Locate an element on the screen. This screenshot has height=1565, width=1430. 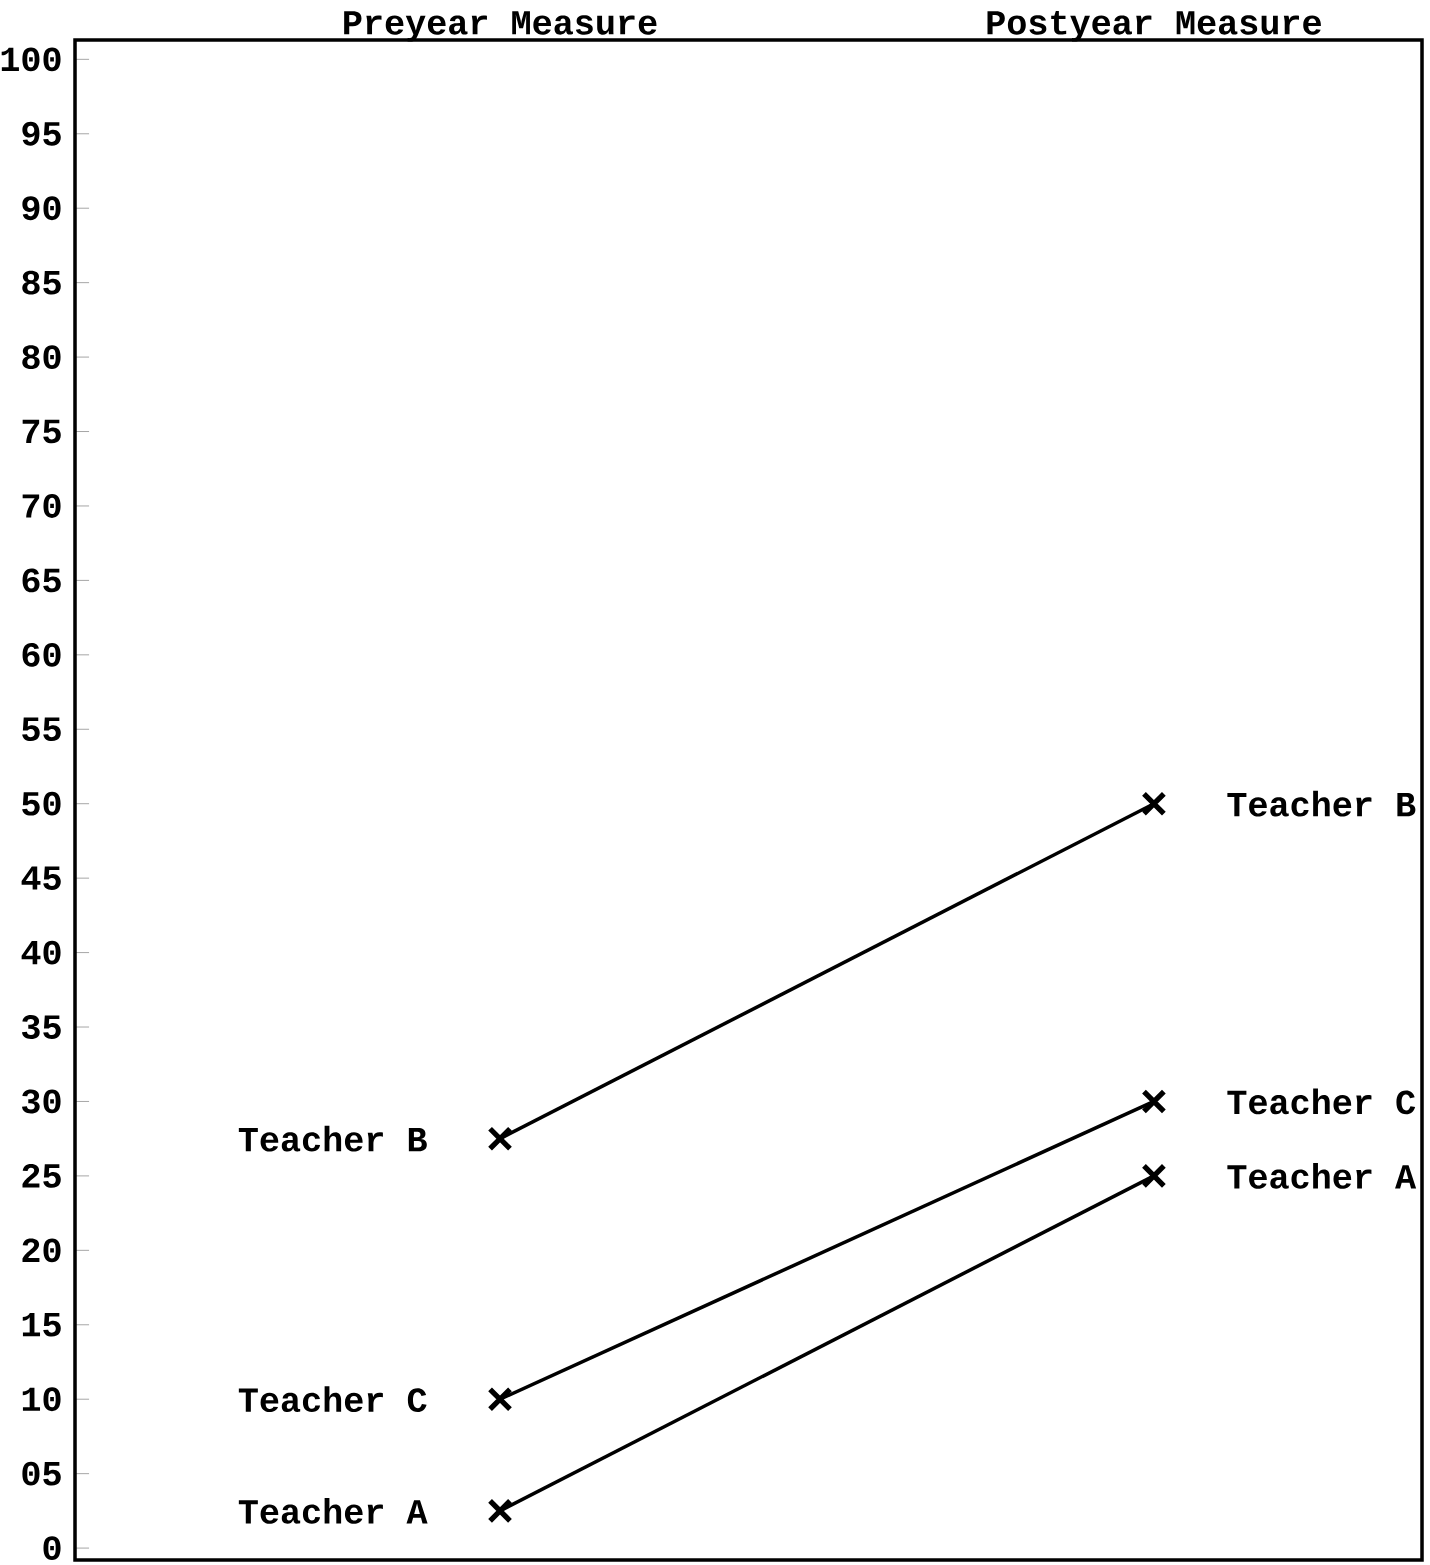
text: Teacher C is located at coordinates (1321, 1101).